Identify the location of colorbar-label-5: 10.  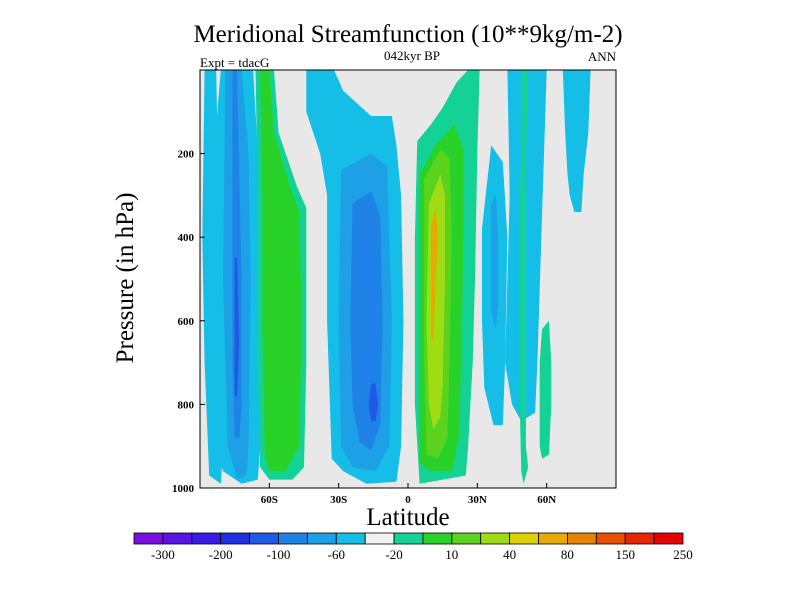
(451, 554).